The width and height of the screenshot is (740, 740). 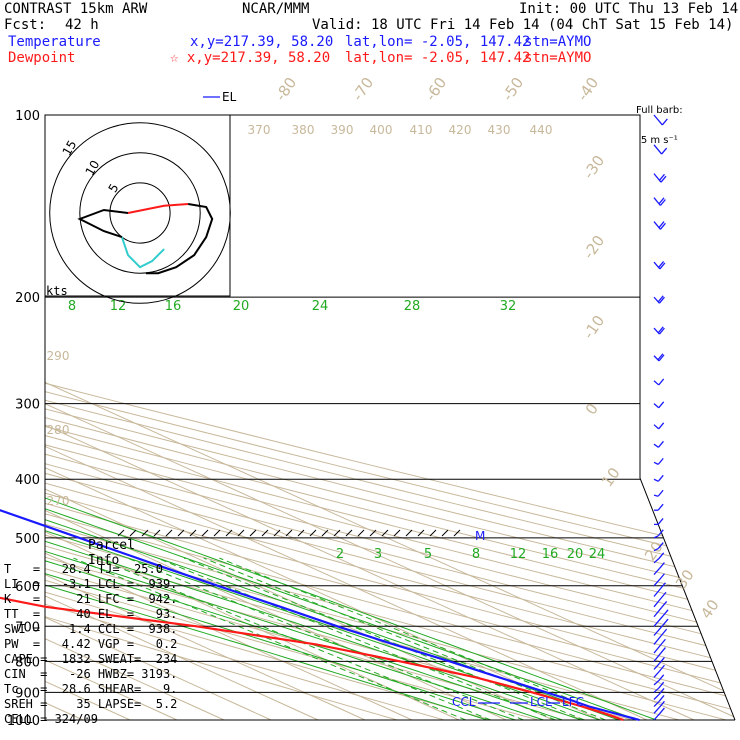 What do you see at coordinates (513, 89) in the screenshot?
I see `isotherm-label: -50` at bounding box center [513, 89].